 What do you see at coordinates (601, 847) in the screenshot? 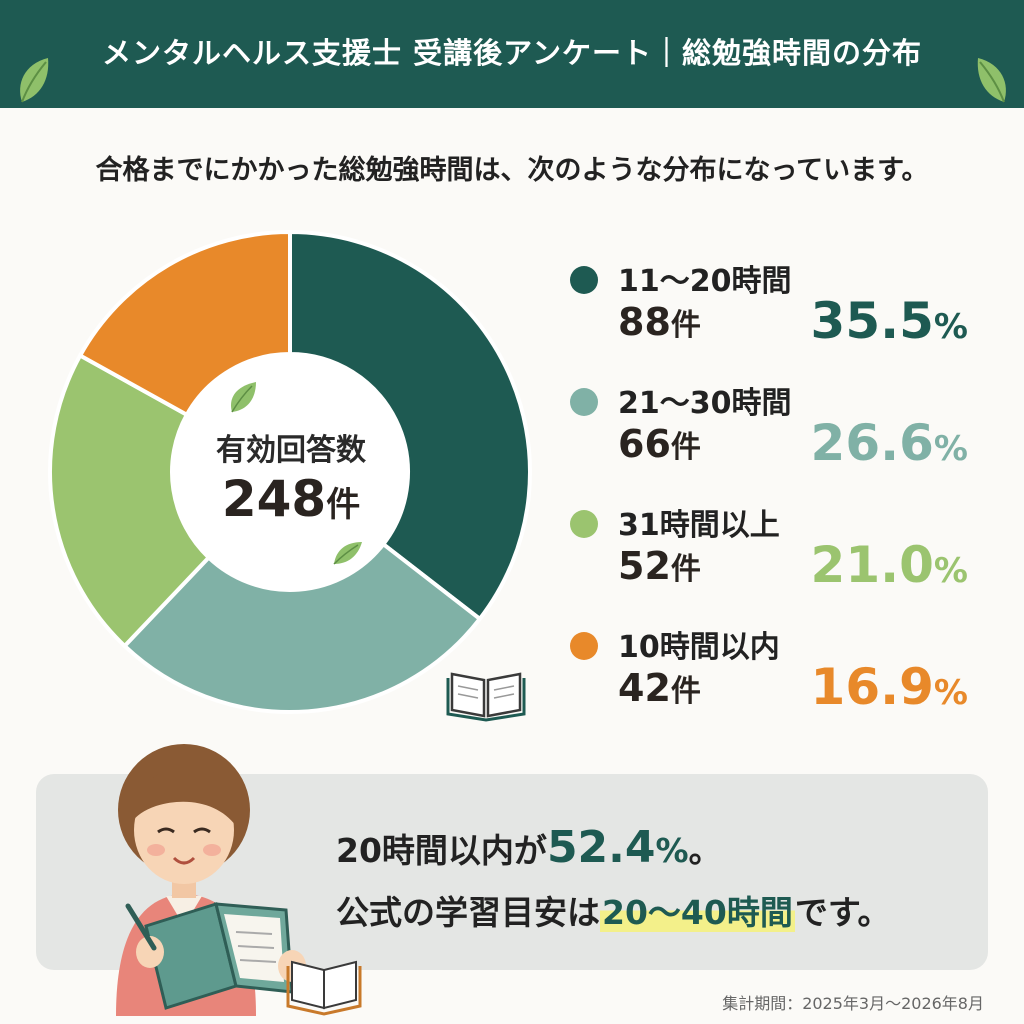
I see `summary-highlight-percent: 52.4` at bounding box center [601, 847].